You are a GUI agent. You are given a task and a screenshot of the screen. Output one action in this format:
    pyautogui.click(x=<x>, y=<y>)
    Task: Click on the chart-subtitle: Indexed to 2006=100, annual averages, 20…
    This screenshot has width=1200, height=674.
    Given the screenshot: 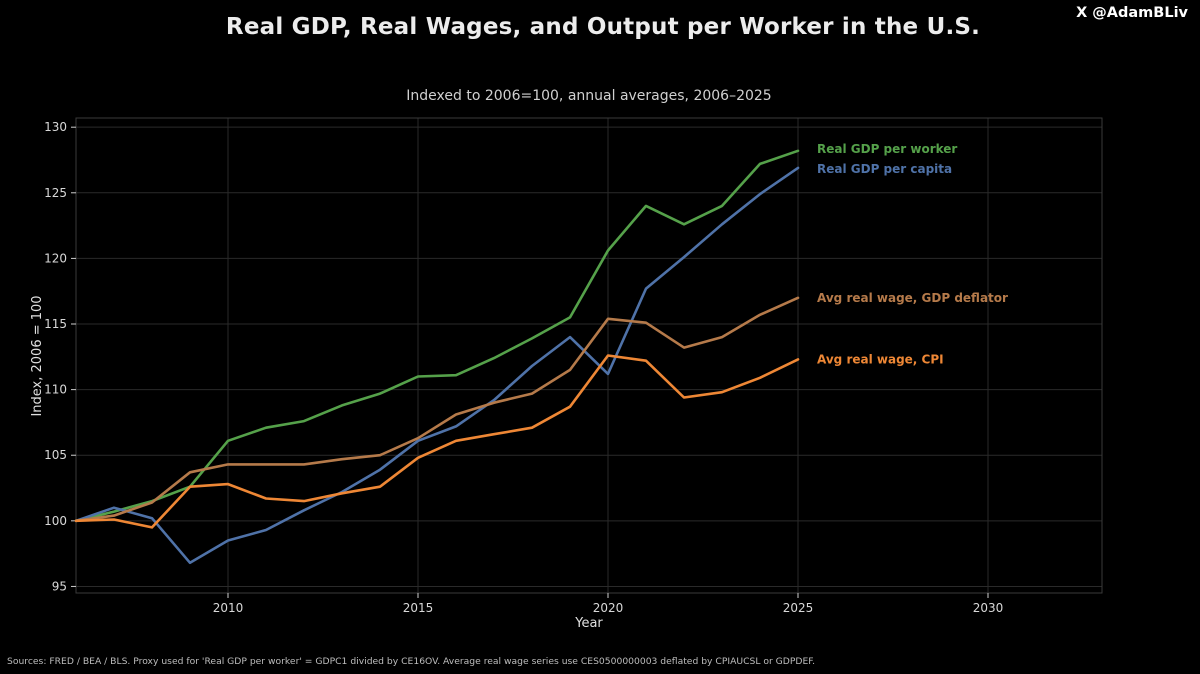 What is the action you would take?
    pyautogui.click(x=589, y=96)
    